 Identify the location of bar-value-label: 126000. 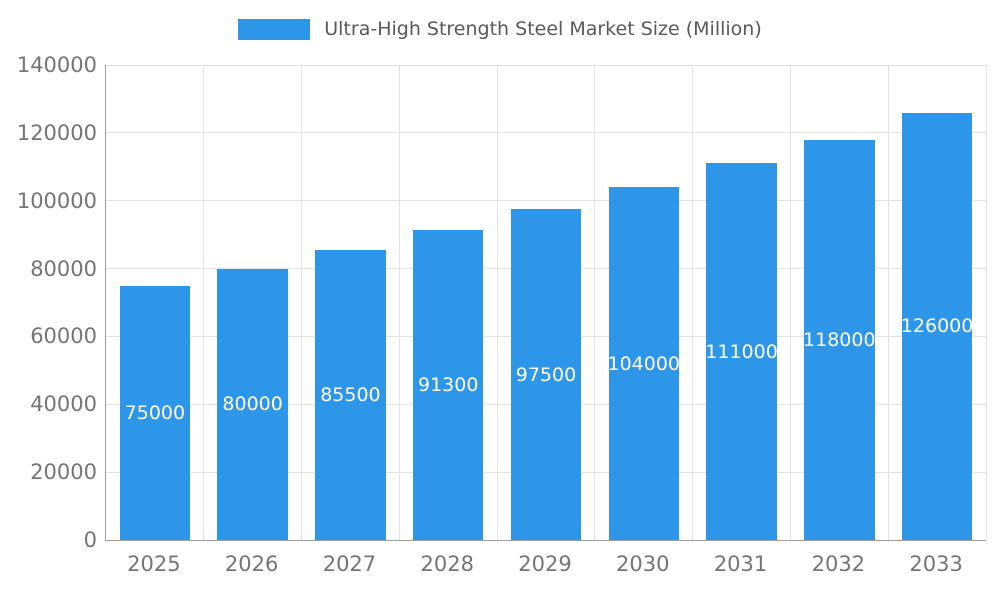
(937, 326).